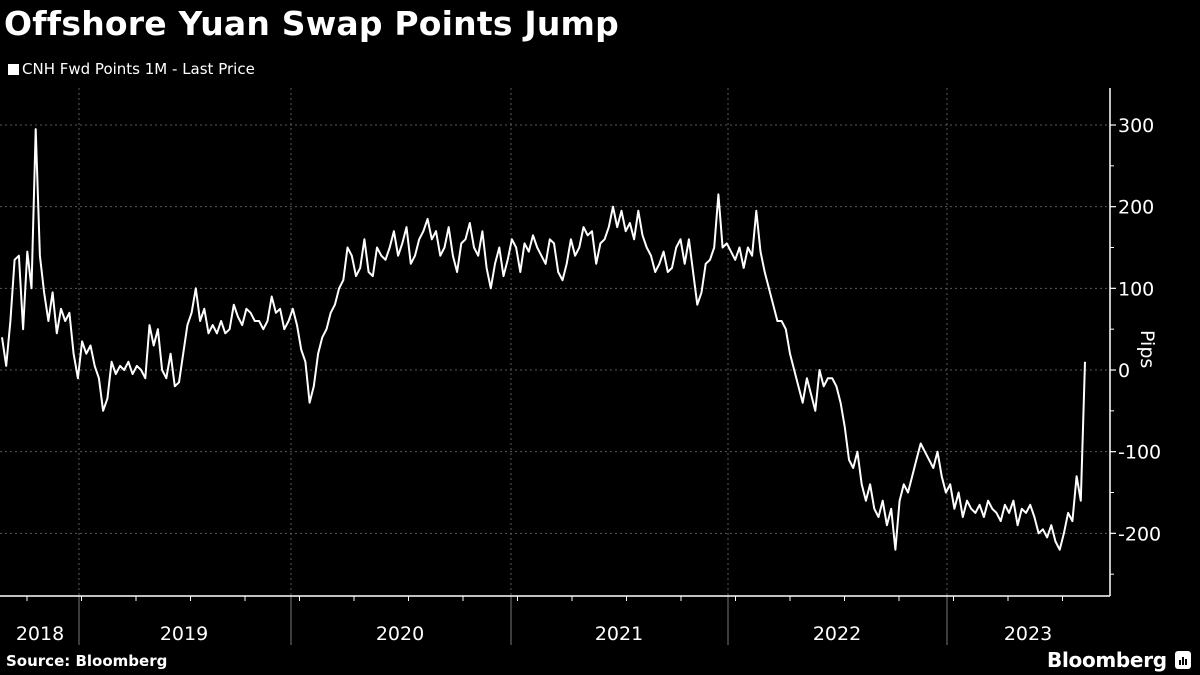  I want to click on bloomberg-chart-icon, so click(1182, 660).